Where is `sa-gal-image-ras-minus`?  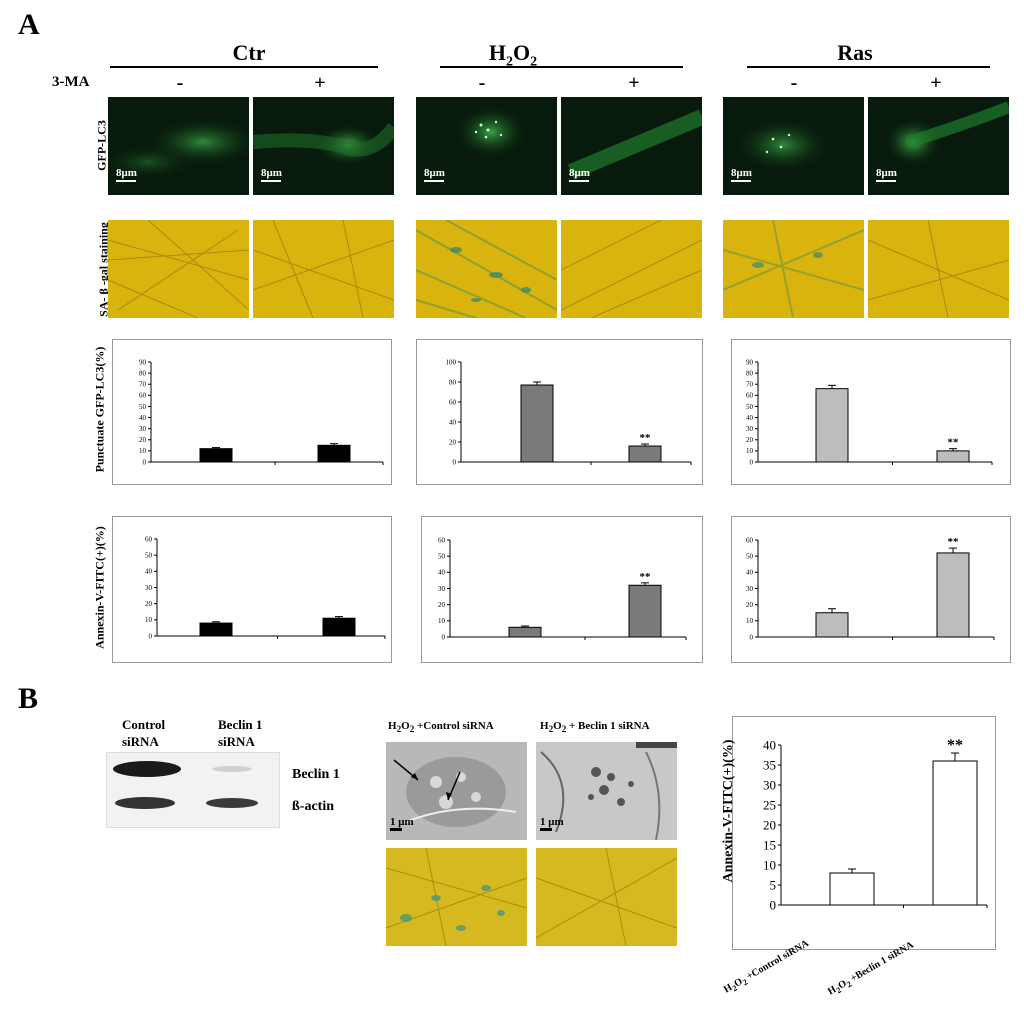 sa-gal-image-ras-minus is located at coordinates (793, 269).